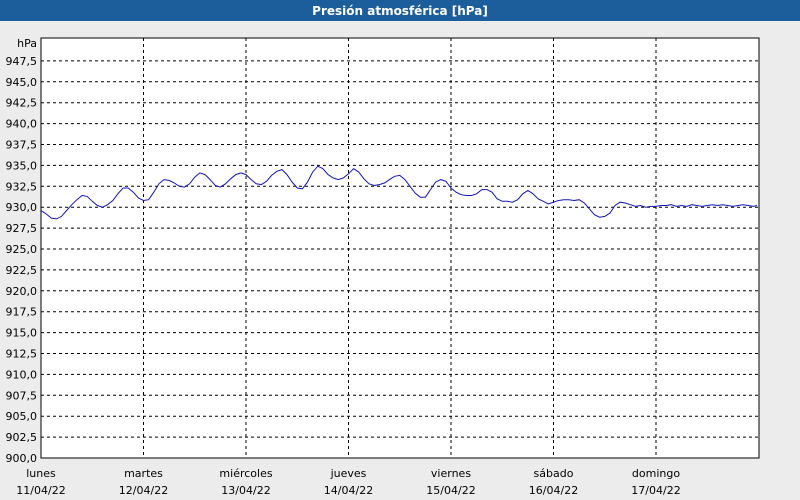 The width and height of the screenshot is (800, 500). Describe the element at coordinates (22, 437) in the screenshot. I see `y-tick-label: 902,5` at that location.